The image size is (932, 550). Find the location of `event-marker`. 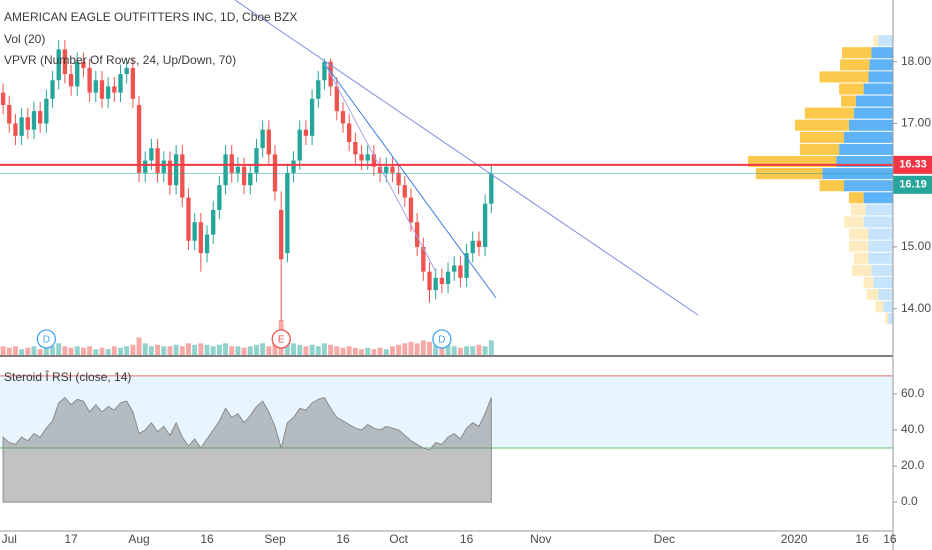

event-marker is located at coordinates (442, 339).